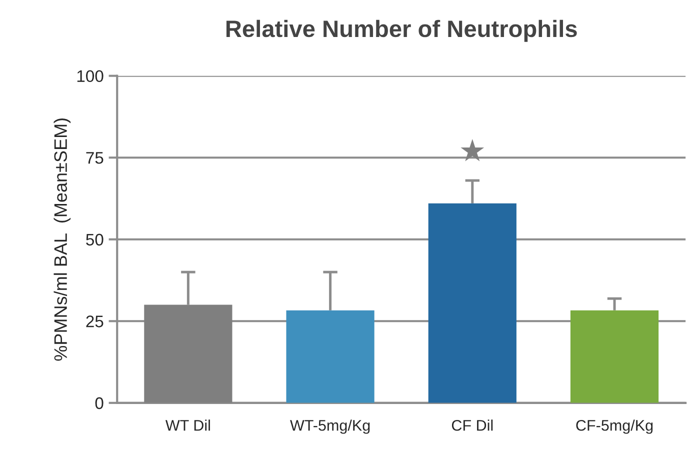  Describe the element at coordinates (614, 427) in the screenshot. I see `x-tick-label: CF-5mg/Kg` at that location.